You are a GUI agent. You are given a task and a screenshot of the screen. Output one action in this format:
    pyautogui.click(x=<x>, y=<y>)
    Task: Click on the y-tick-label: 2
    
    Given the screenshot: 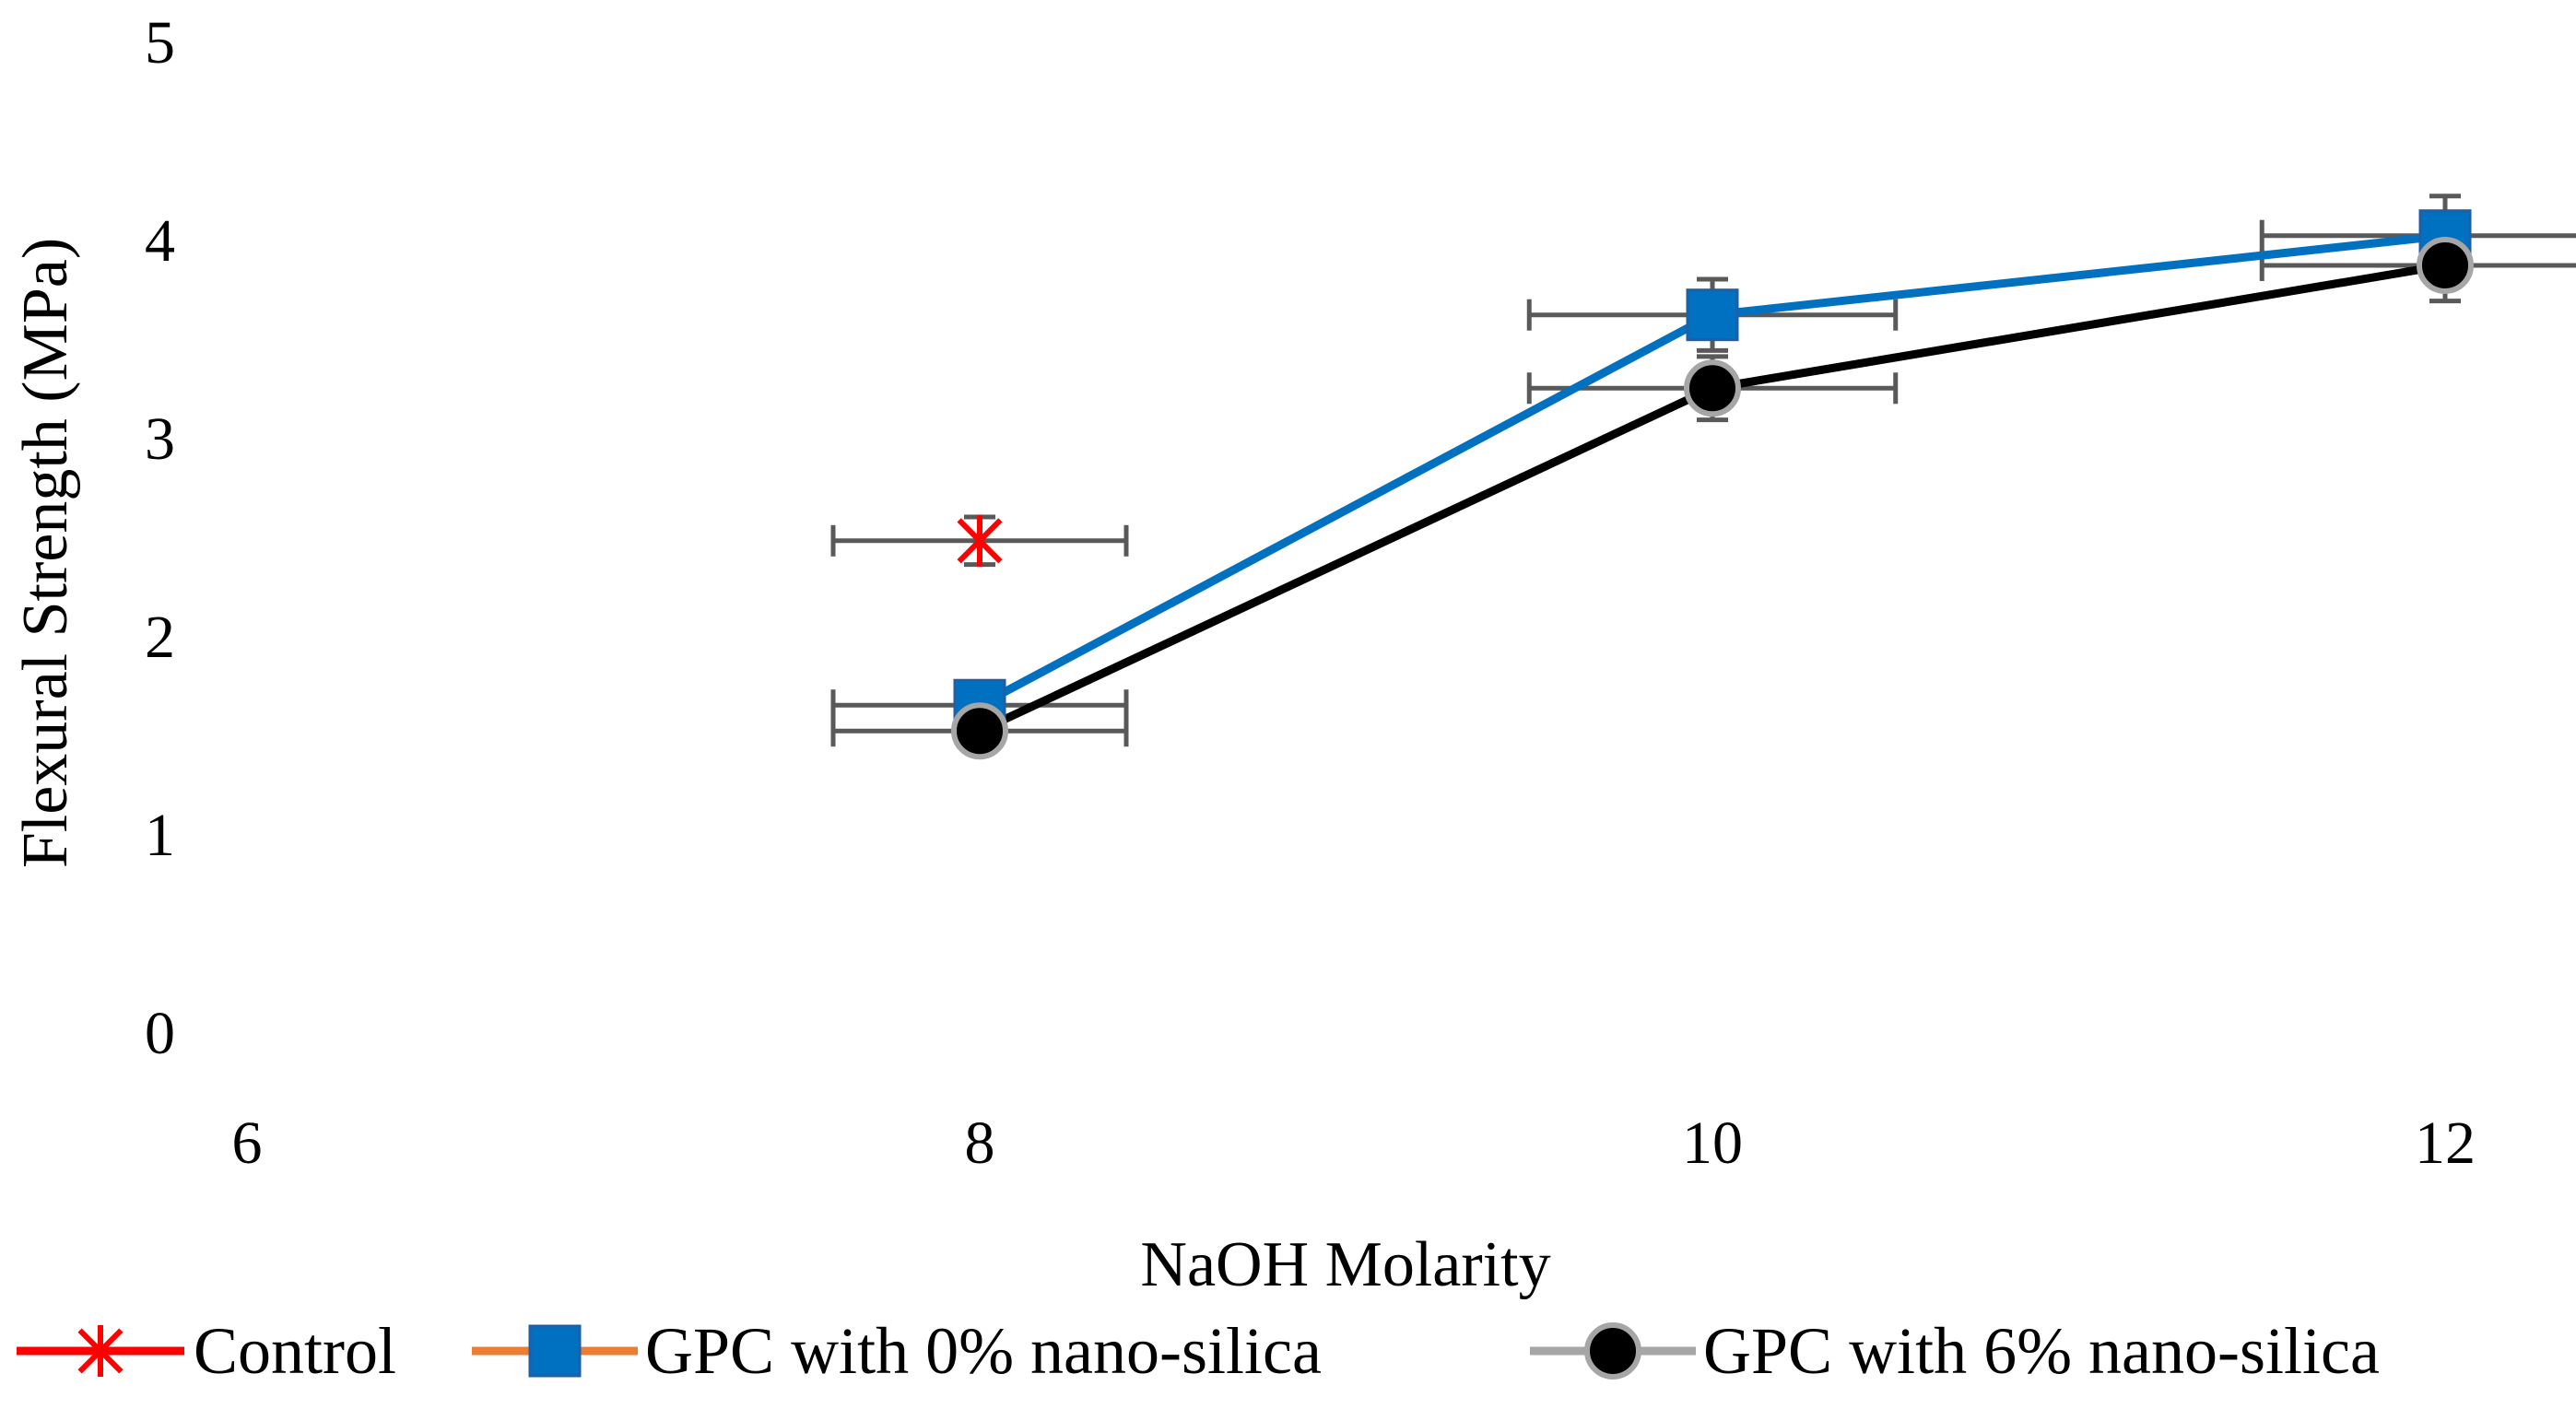 What is the action you would take?
    pyautogui.click(x=160, y=637)
    